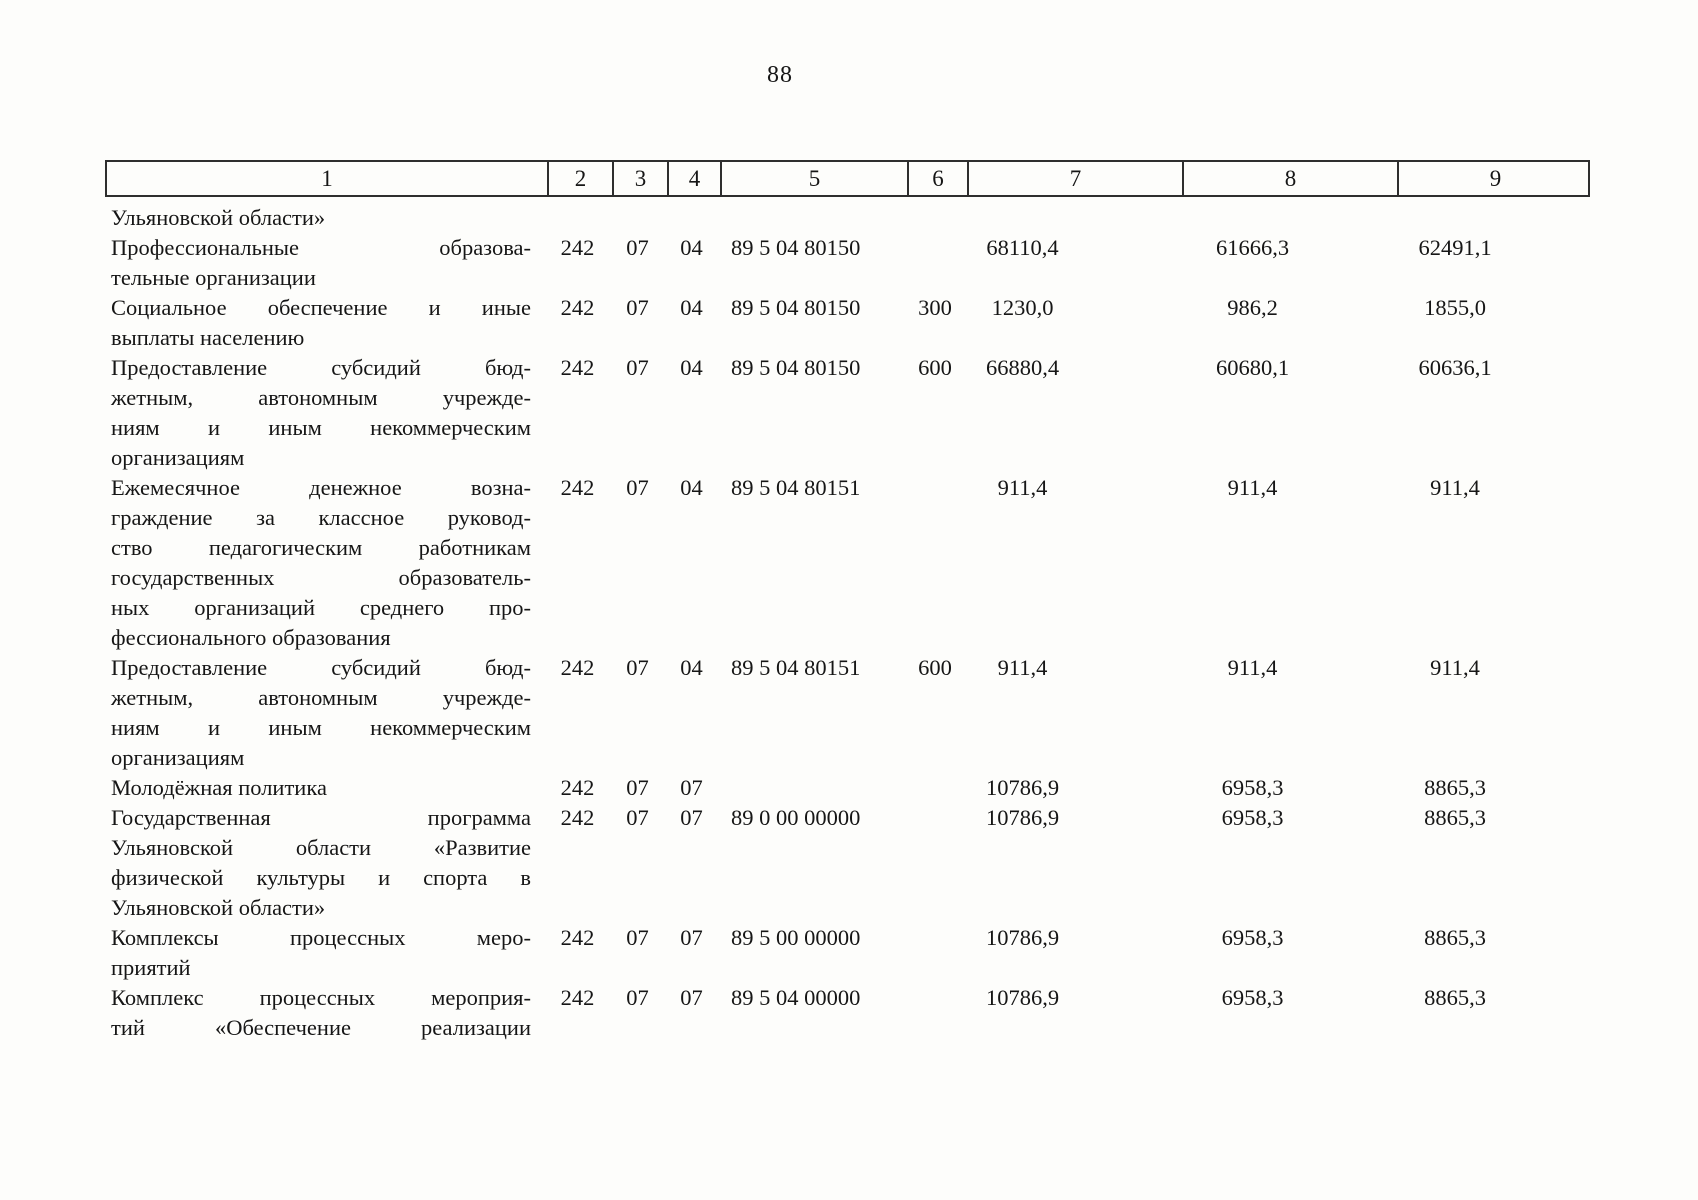 Image resolution: width=1698 pixels, height=1200 pixels. I want to click on row-label-line: выплаты населению, so click(208, 337).